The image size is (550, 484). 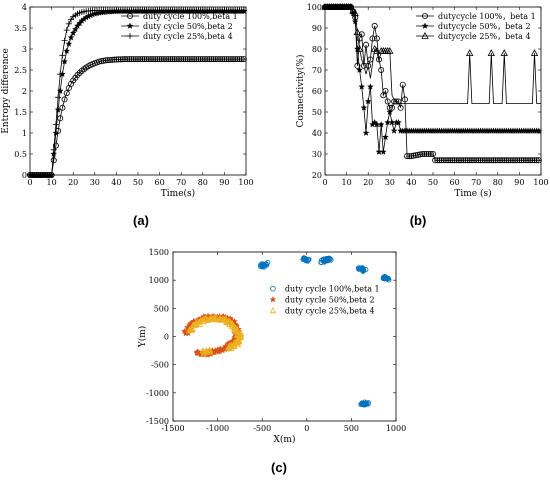 I want to click on subfigure-label-c: (c), so click(x=279, y=467).